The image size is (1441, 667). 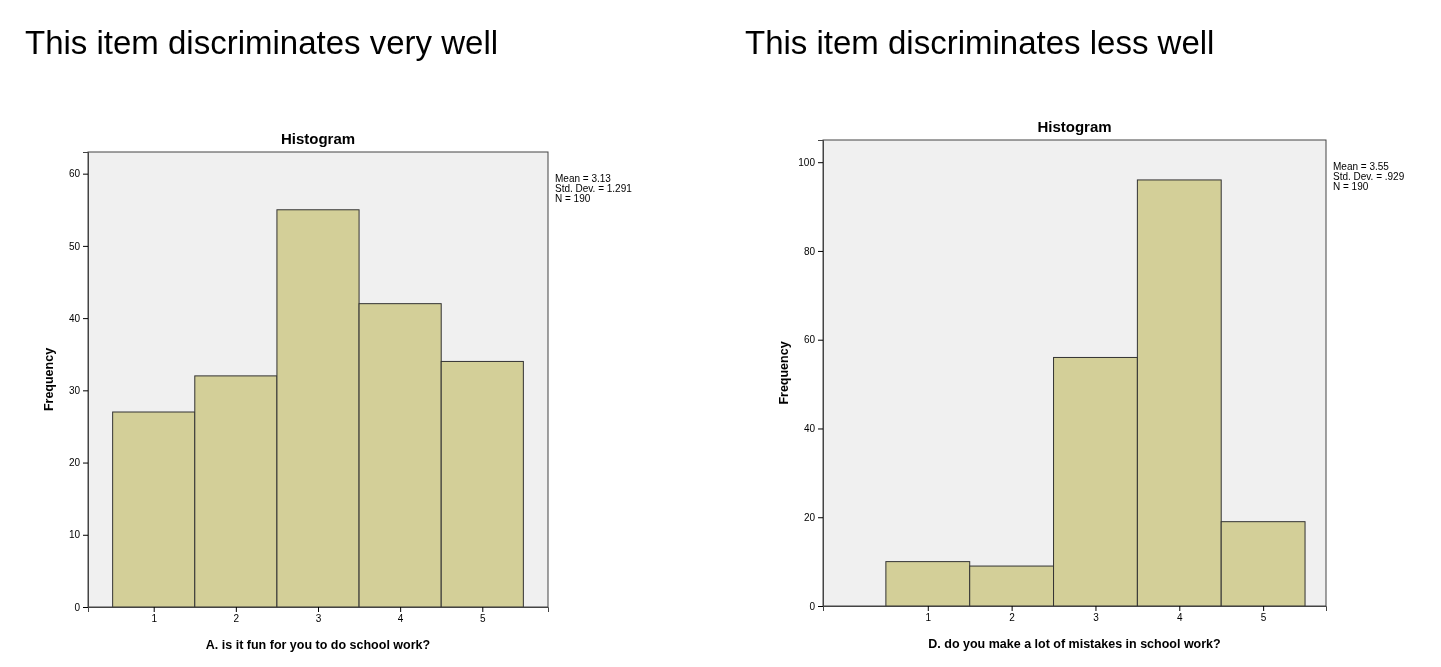 I want to click on chart-title: This item discriminates very well, so click(x=262, y=42).